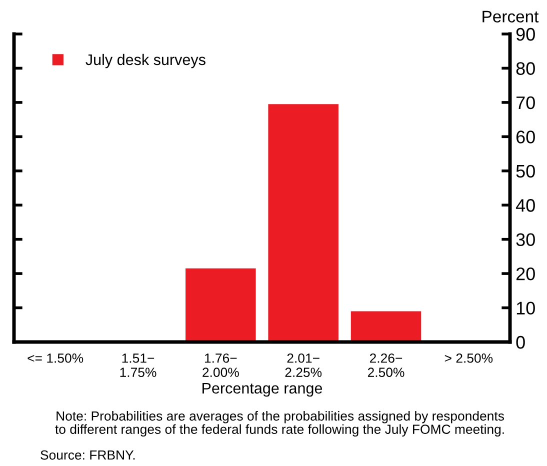 The width and height of the screenshot is (547, 466). What do you see at coordinates (525, 171) in the screenshot?
I see `y-tick-label: 50` at bounding box center [525, 171].